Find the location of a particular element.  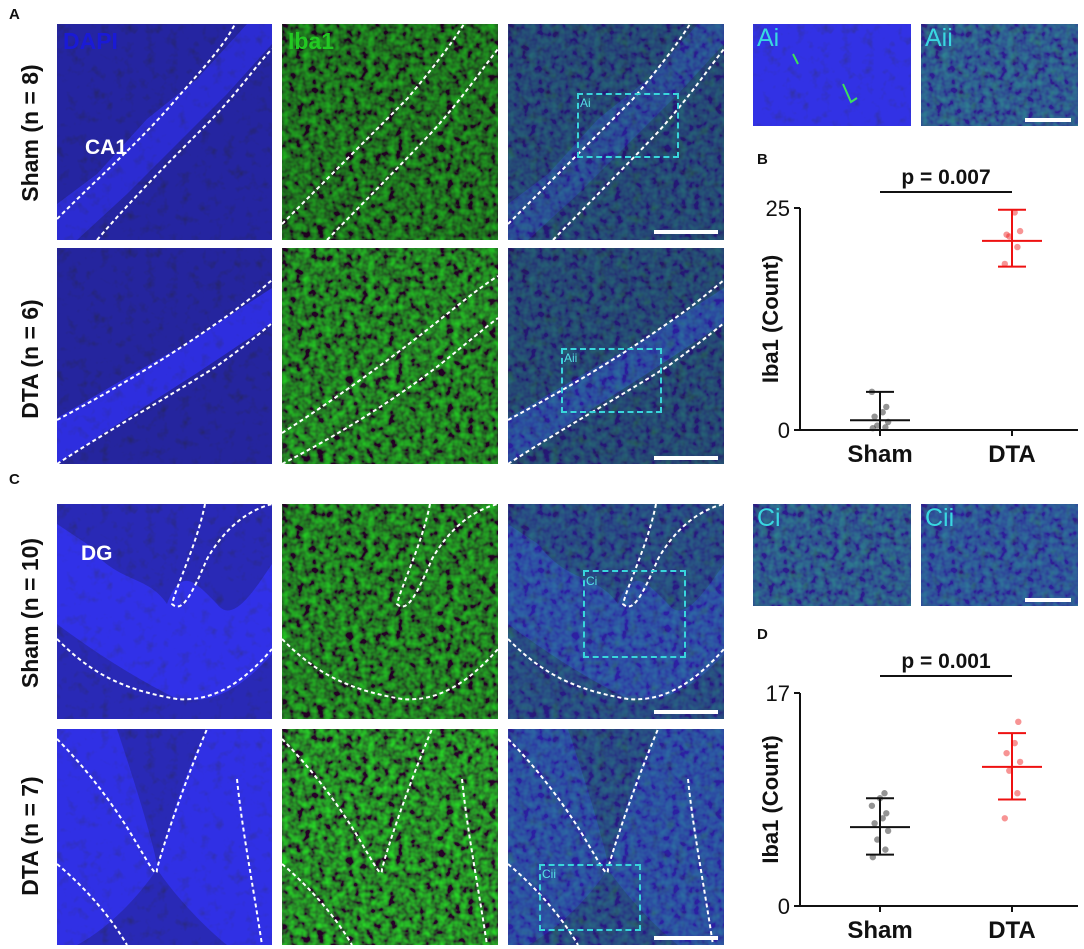

roi-box-ci is located at coordinates (634, 614).